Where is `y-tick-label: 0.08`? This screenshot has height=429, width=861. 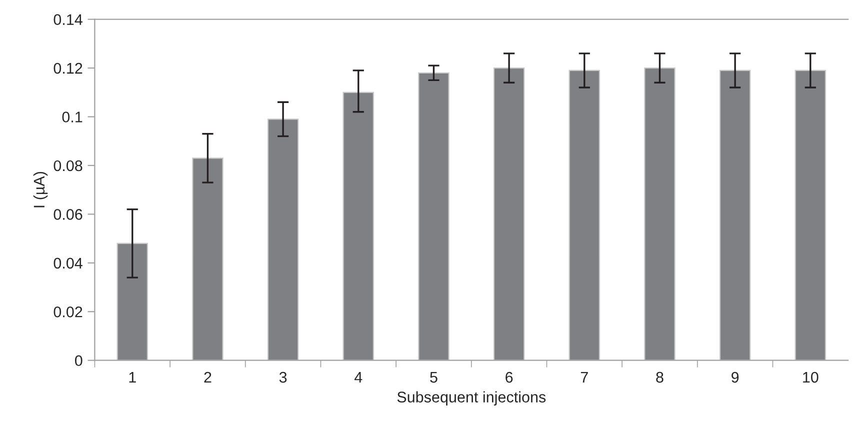
y-tick-label: 0.08 is located at coordinates (68, 166).